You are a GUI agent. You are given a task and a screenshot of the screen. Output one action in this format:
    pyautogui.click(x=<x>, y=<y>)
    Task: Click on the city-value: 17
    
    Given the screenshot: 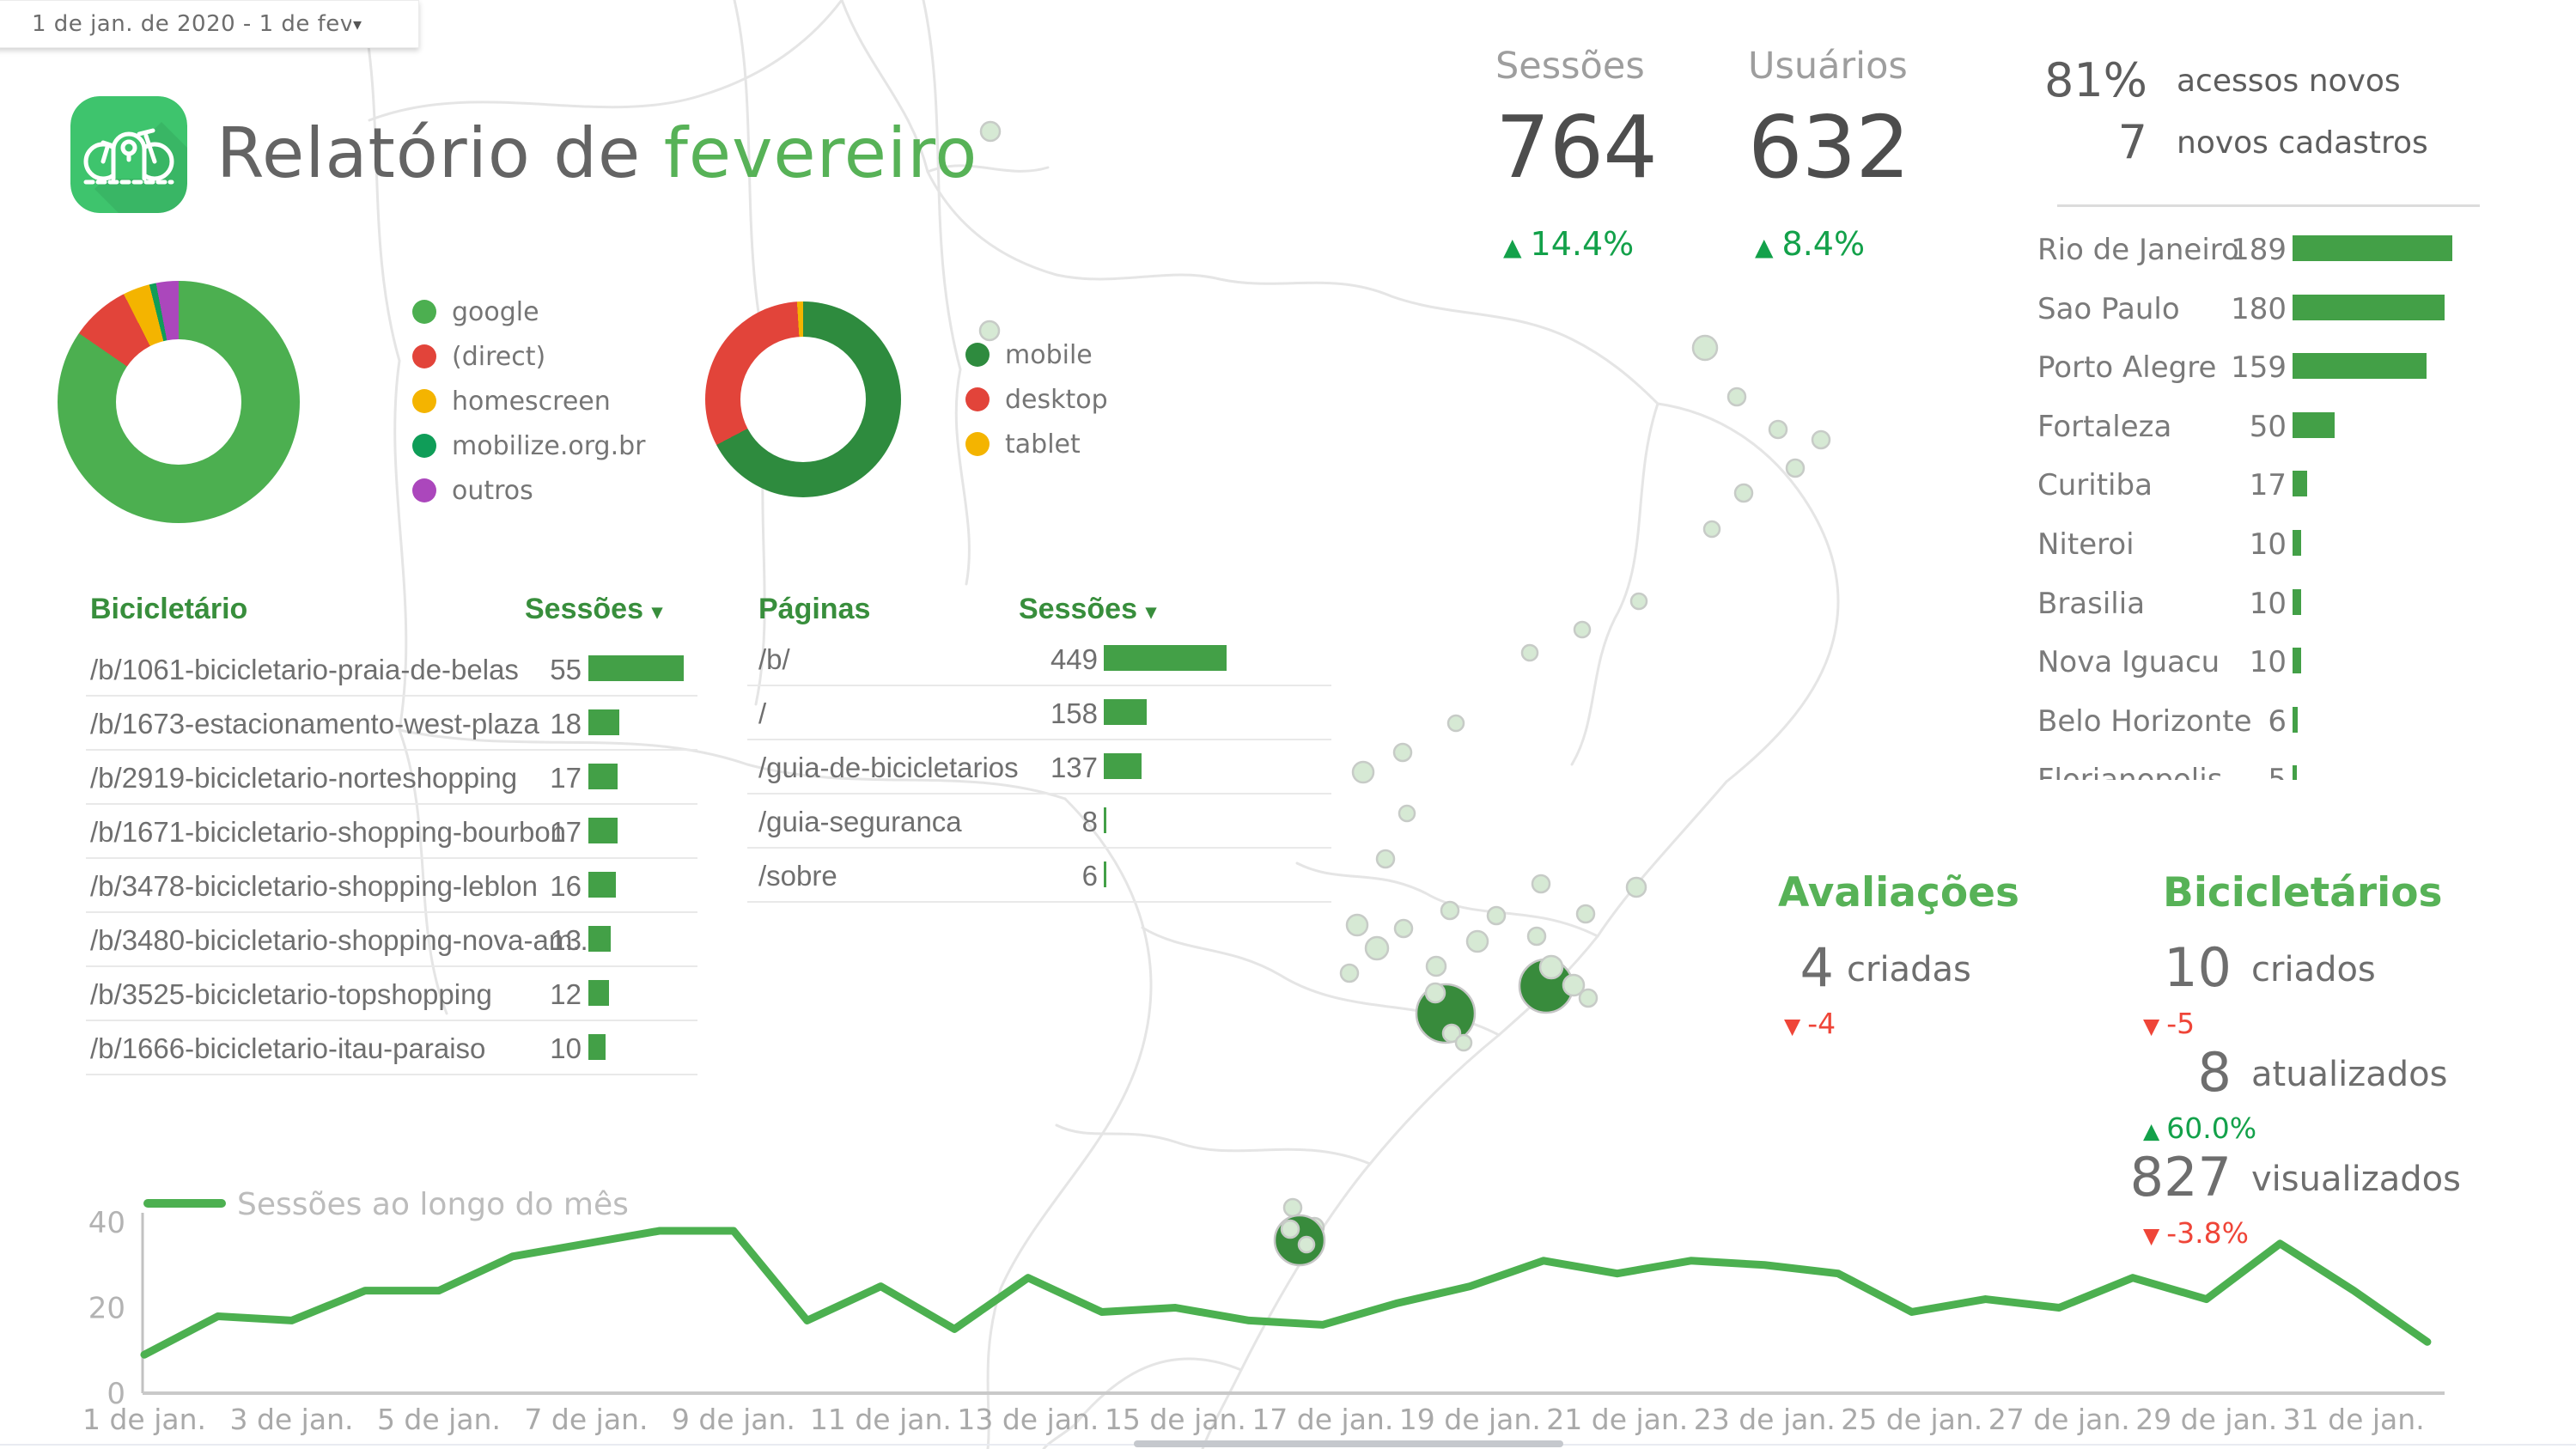 What is the action you would take?
    pyautogui.click(x=2268, y=485)
    